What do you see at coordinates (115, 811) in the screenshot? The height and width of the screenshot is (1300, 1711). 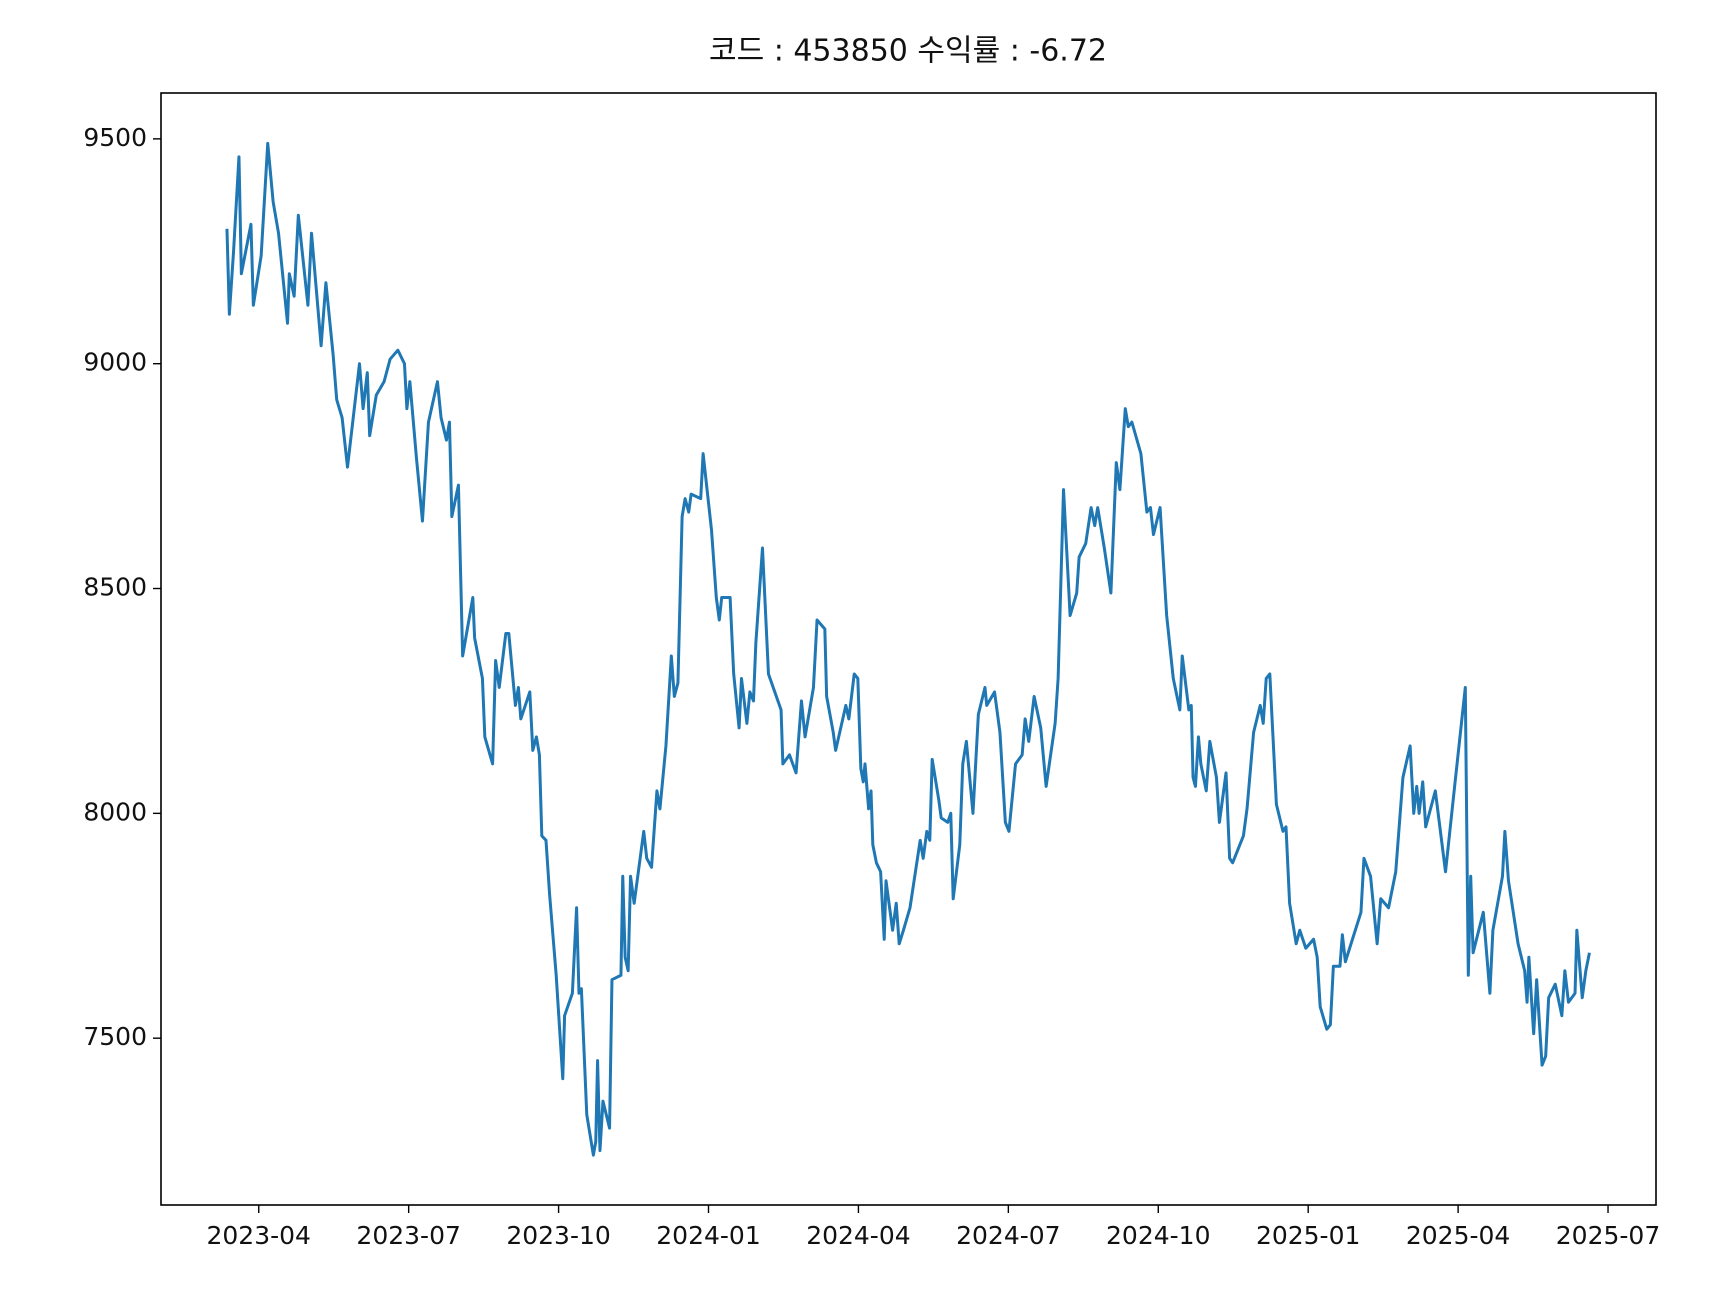 I see `y-tick-label: 8000` at bounding box center [115, 811].